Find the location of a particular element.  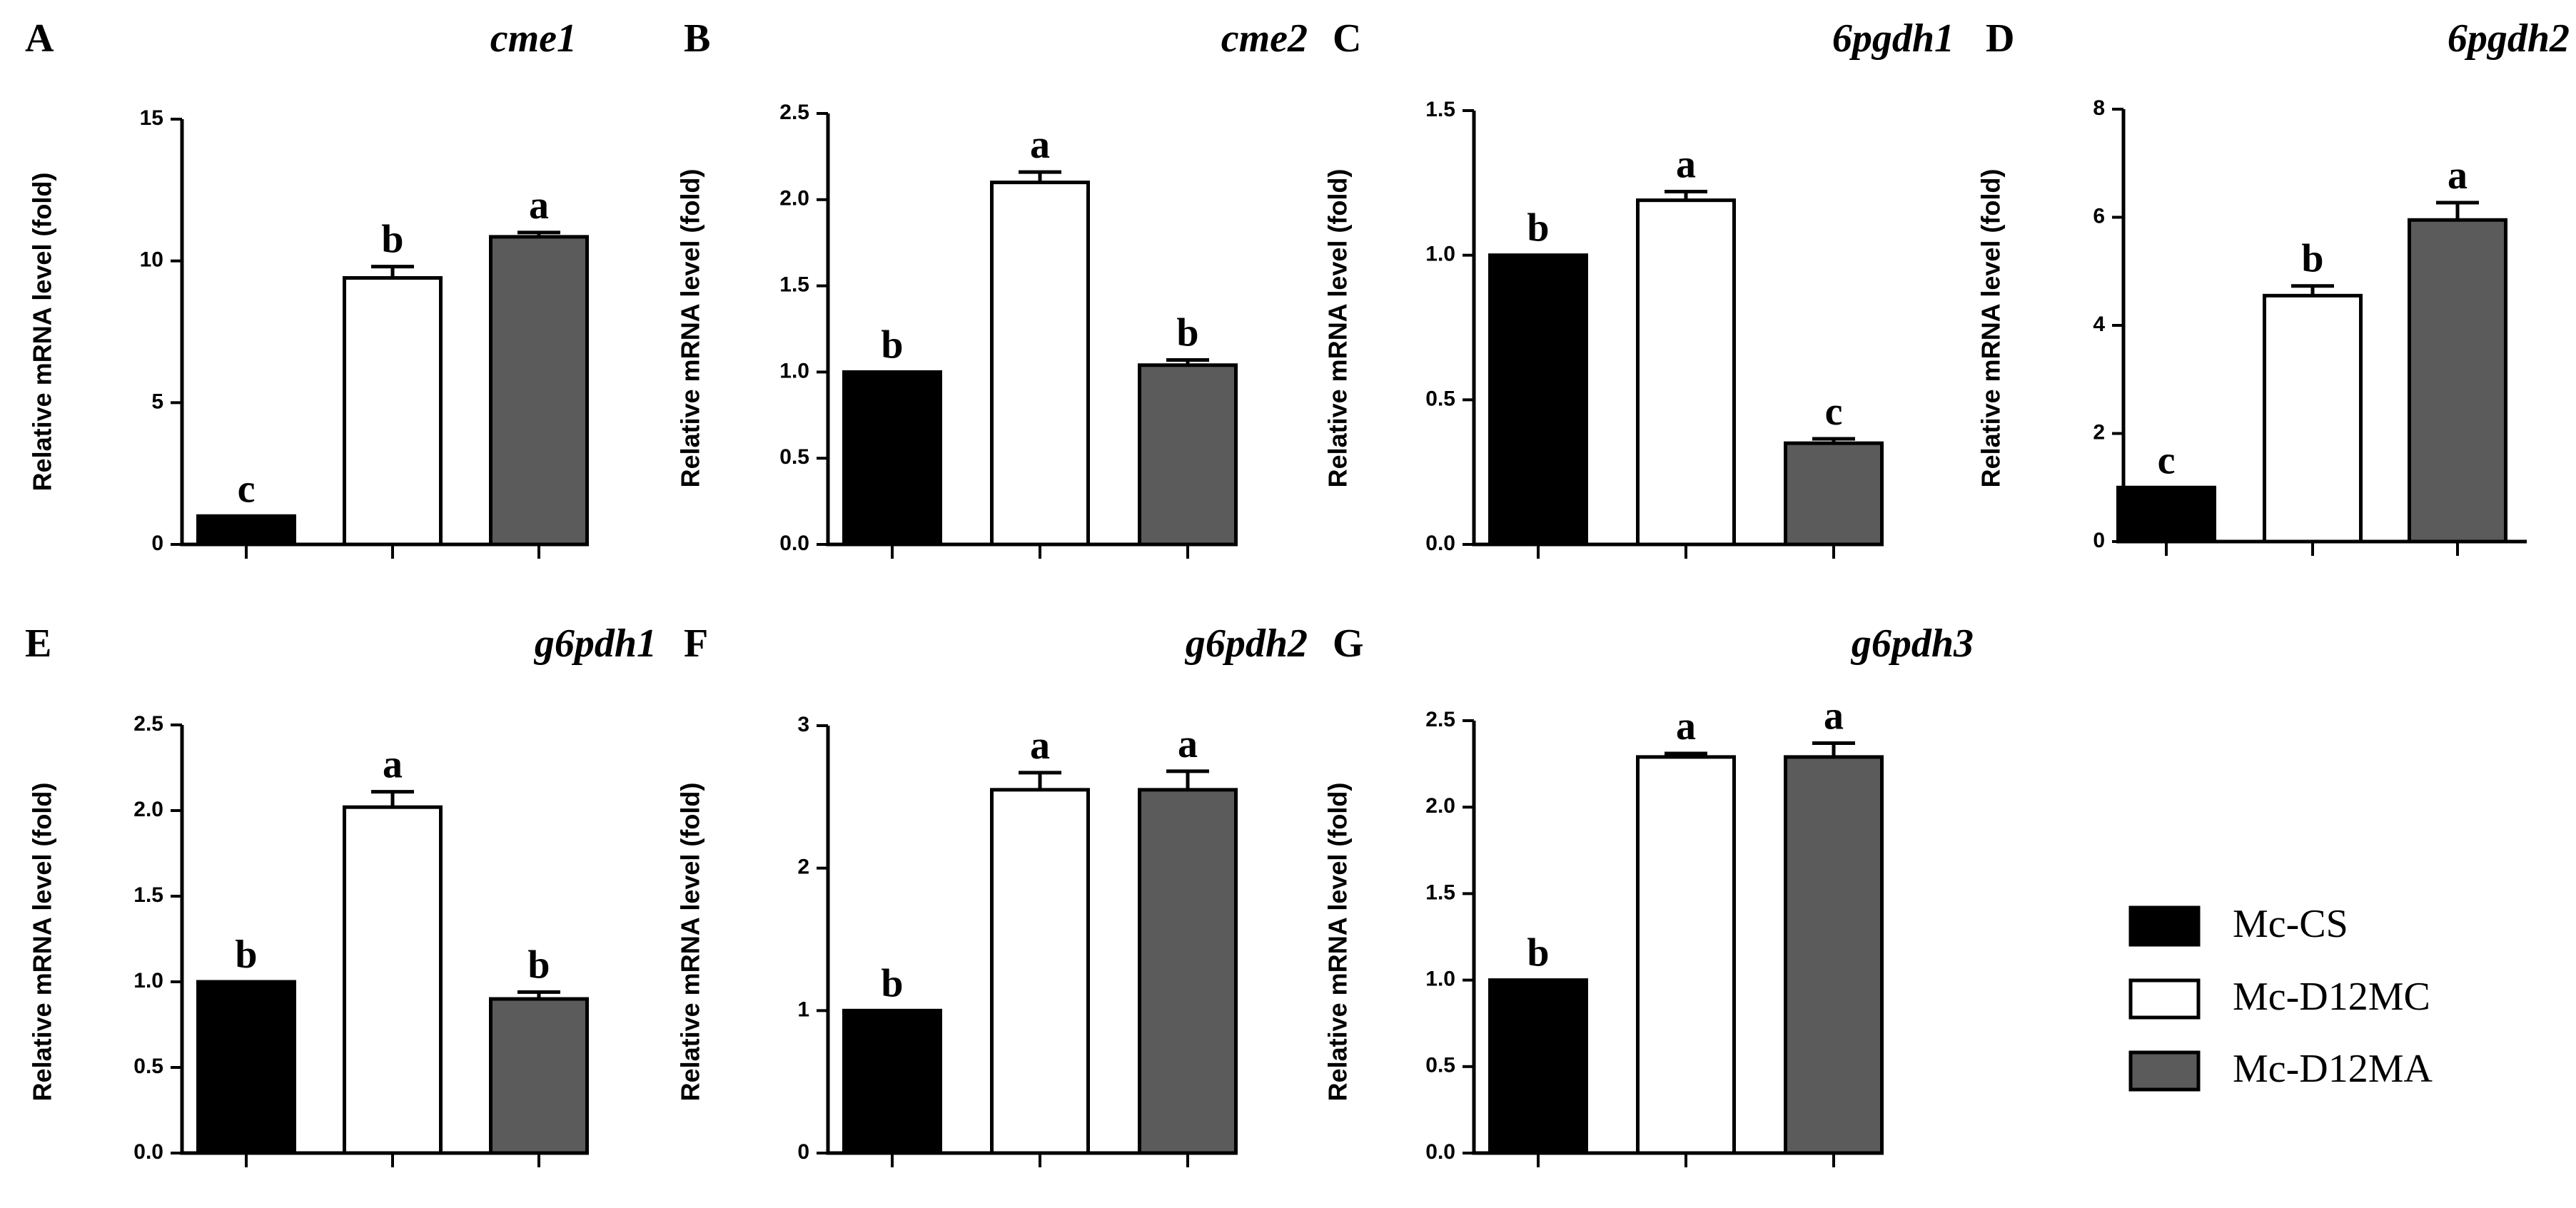

gene-title: g6pdh3 is located at coordinates (1912, 643).